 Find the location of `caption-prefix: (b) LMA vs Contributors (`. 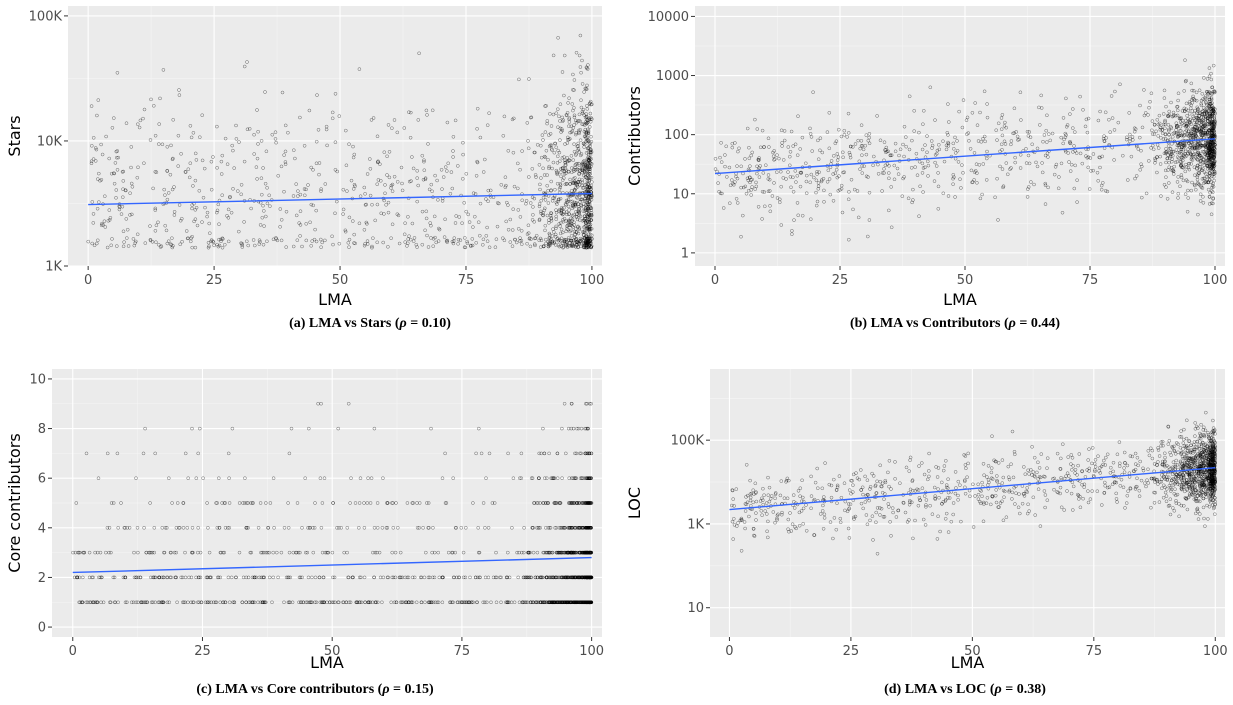

caption-prefix: (b) LMA vs Contributors ( is located at coordinates (929, 323).